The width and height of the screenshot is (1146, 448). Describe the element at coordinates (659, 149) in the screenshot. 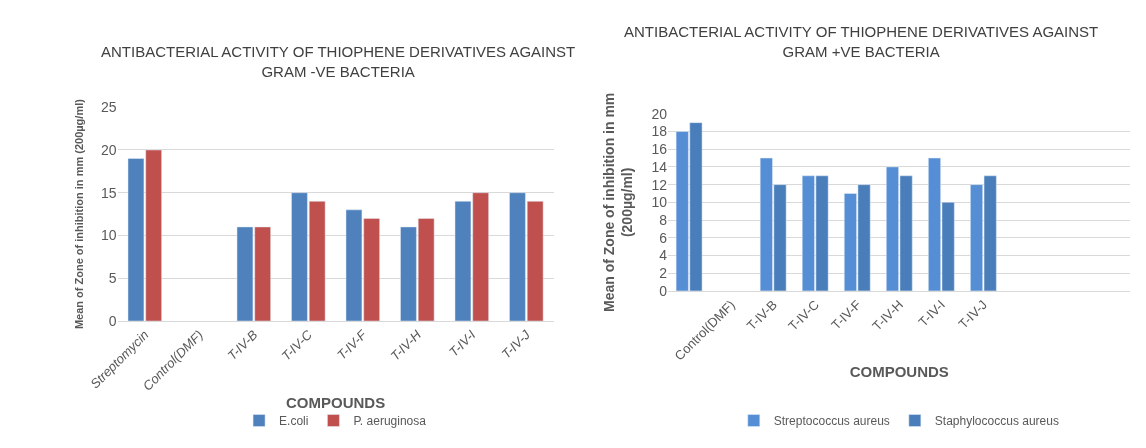

I see `y-tick-label: 16` at that location.